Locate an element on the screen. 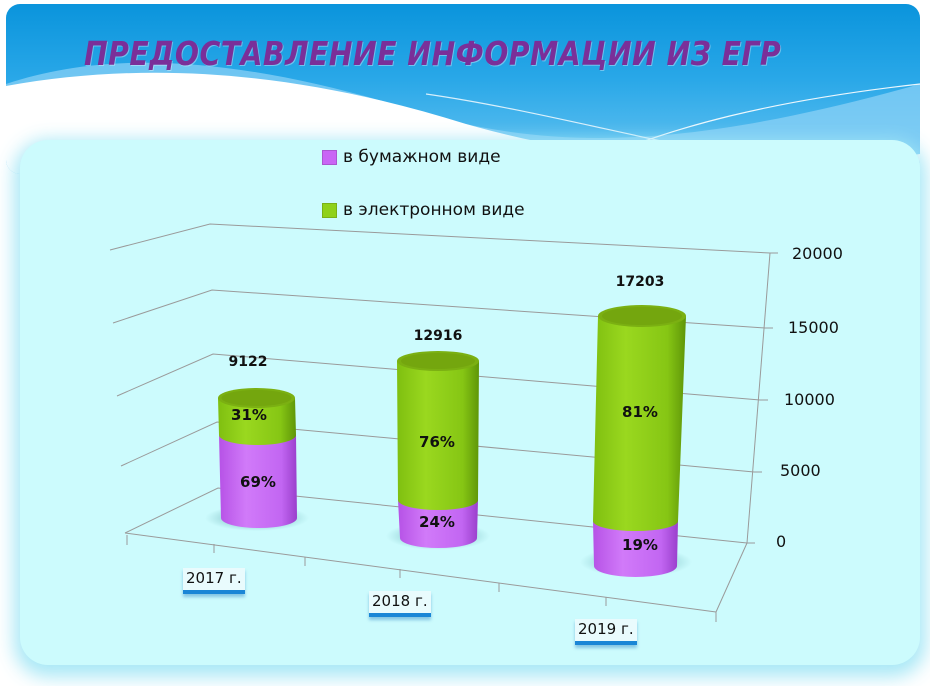 The height and width of the screenshot is (686, 930). bar-2019 is located at coordinates (636, 441).